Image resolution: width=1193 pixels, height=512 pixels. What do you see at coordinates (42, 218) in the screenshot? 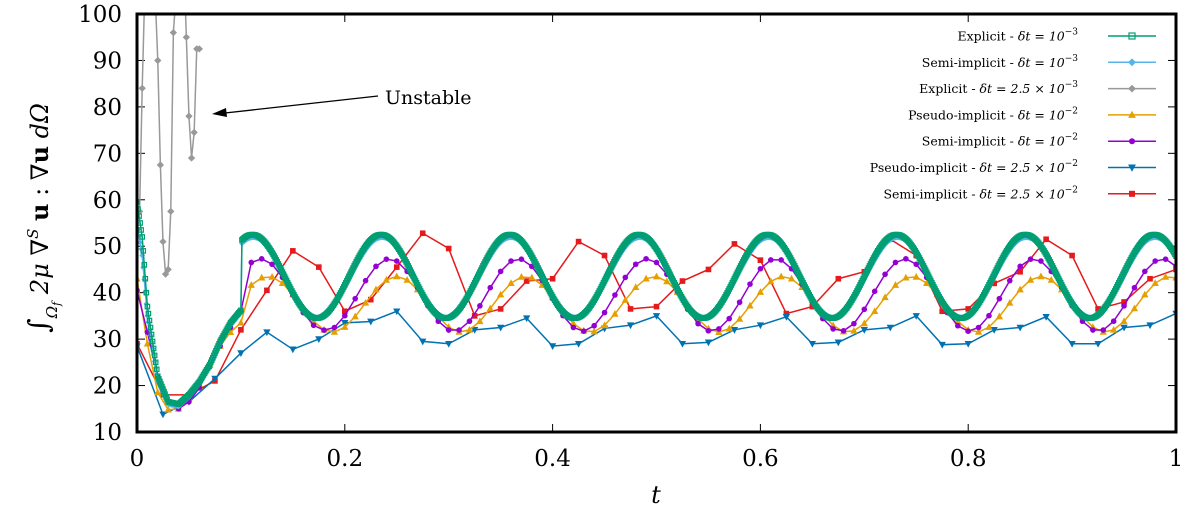
I see `y-axis-label: ∫Ωf 2μ ∇S u : ∇u dΩ` at bounding box center [42, 218].